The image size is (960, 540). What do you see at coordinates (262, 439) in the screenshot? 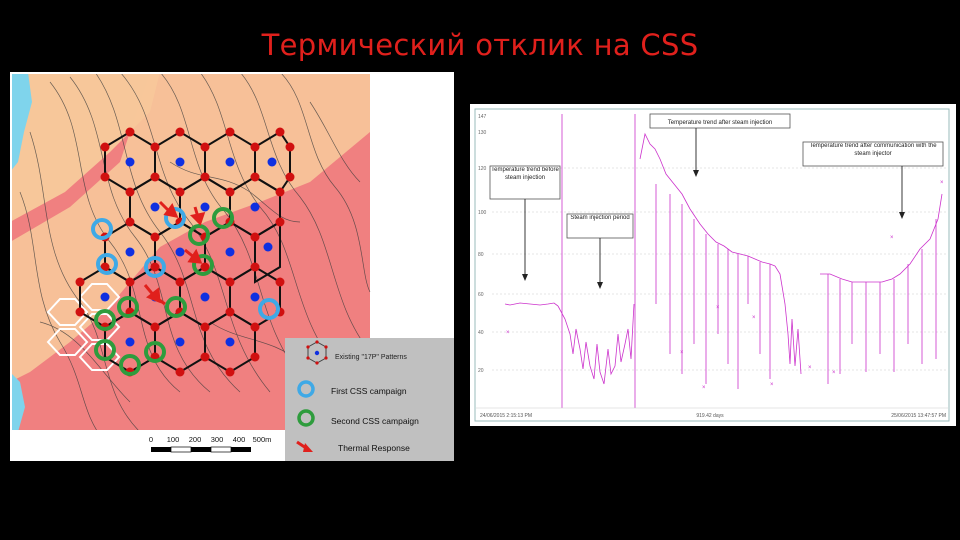
I see `scale-tick: 500m` at bounding box center [262, 439].